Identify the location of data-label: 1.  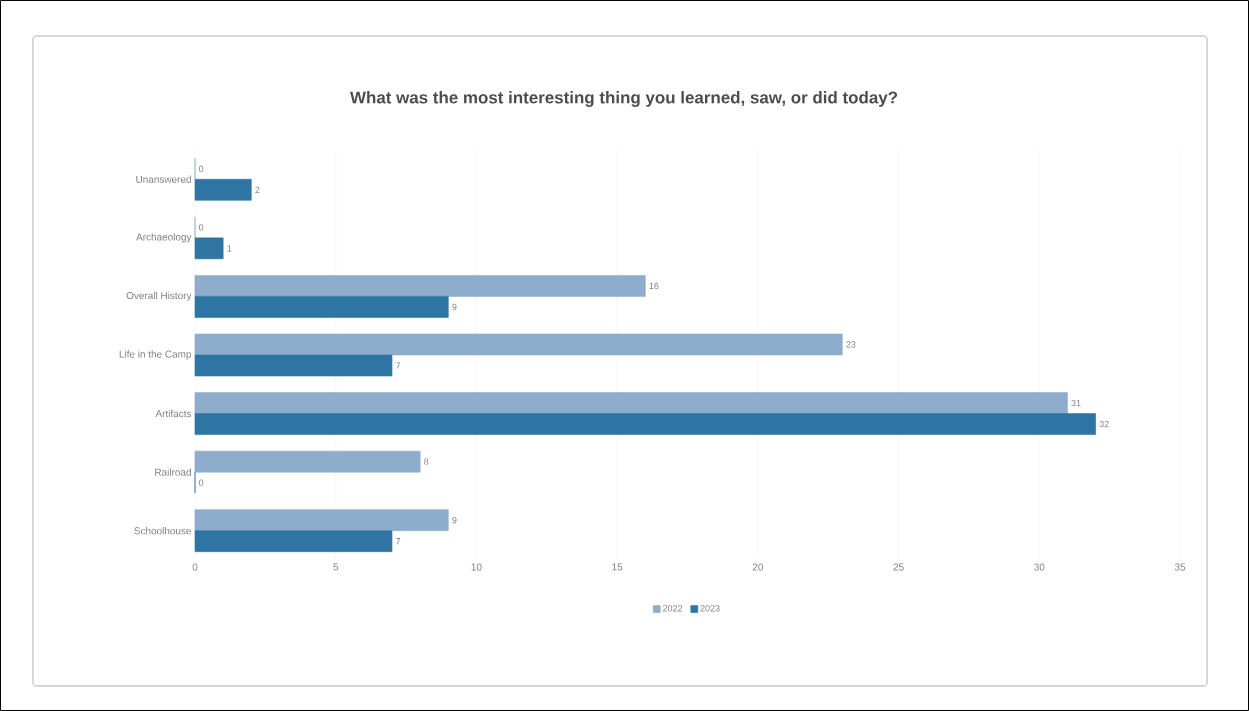
(229, 248).